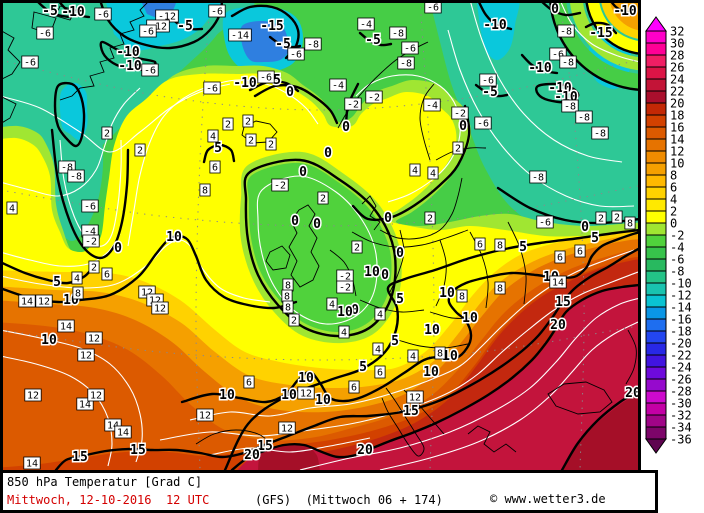  I want to click on colorbar-label: -28, so click(681, 392).